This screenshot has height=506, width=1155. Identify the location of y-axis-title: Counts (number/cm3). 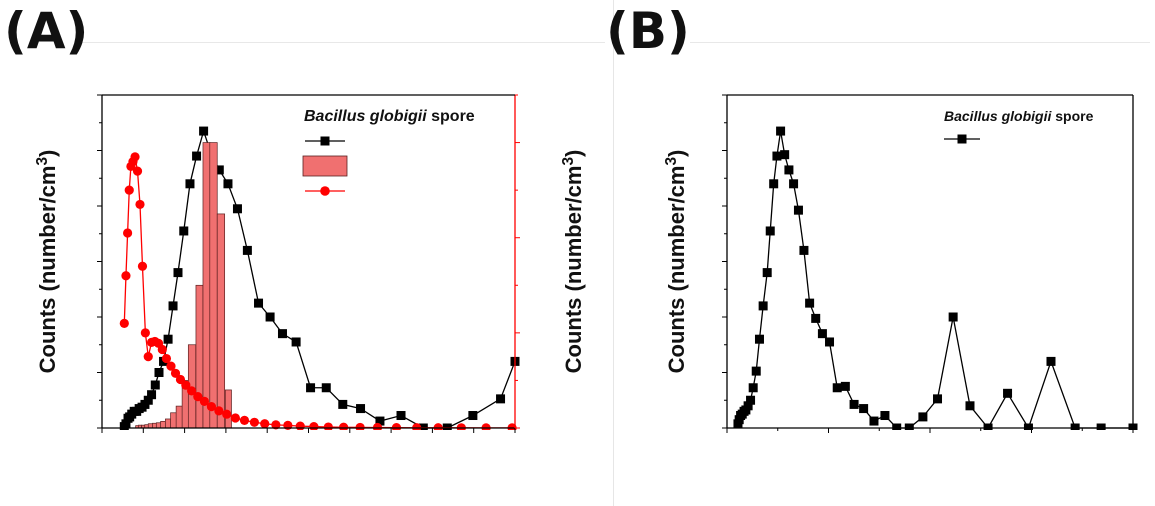
(47, 262).